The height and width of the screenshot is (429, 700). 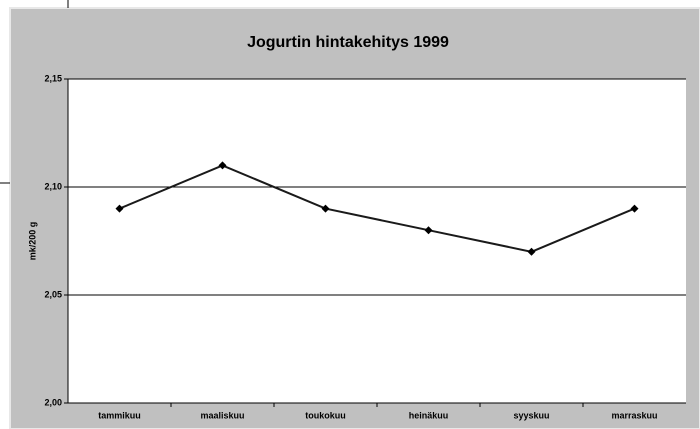 I want to click on y-axis-label: mk/200 g, so click(x=32, y=241).